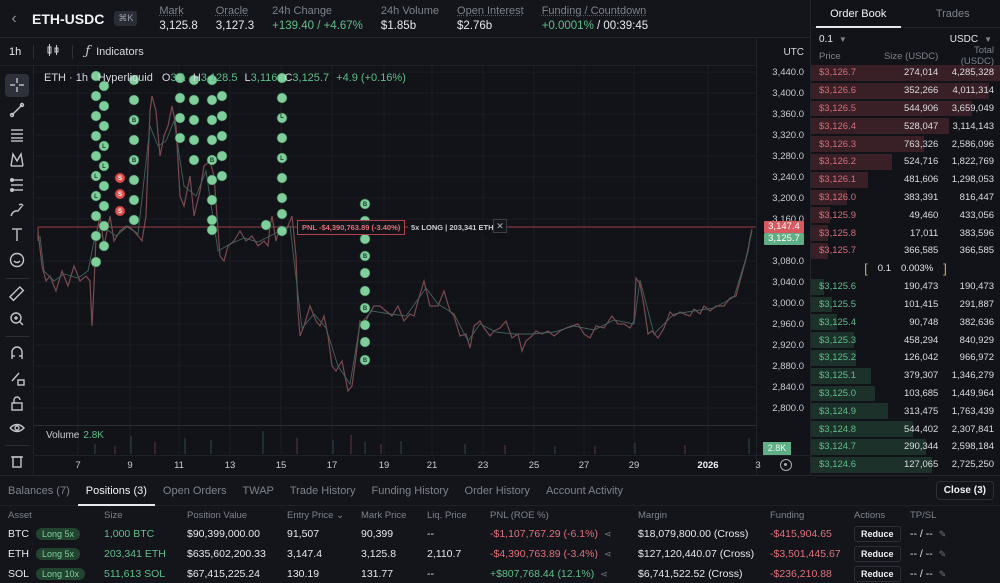 The width and height of the screenshot is (1000, 583). I want to click on stat-open-interest: Open Interest $2.76b, so click(490, 19).